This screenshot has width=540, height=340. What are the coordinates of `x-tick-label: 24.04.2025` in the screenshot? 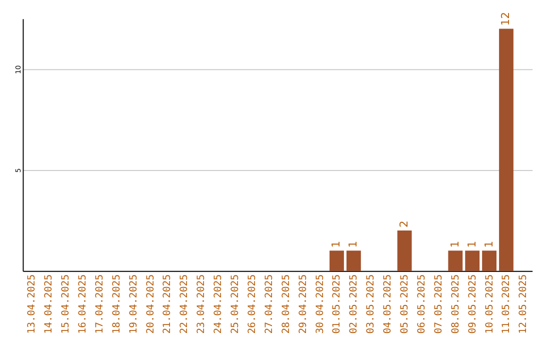 It's located at (218, 304).